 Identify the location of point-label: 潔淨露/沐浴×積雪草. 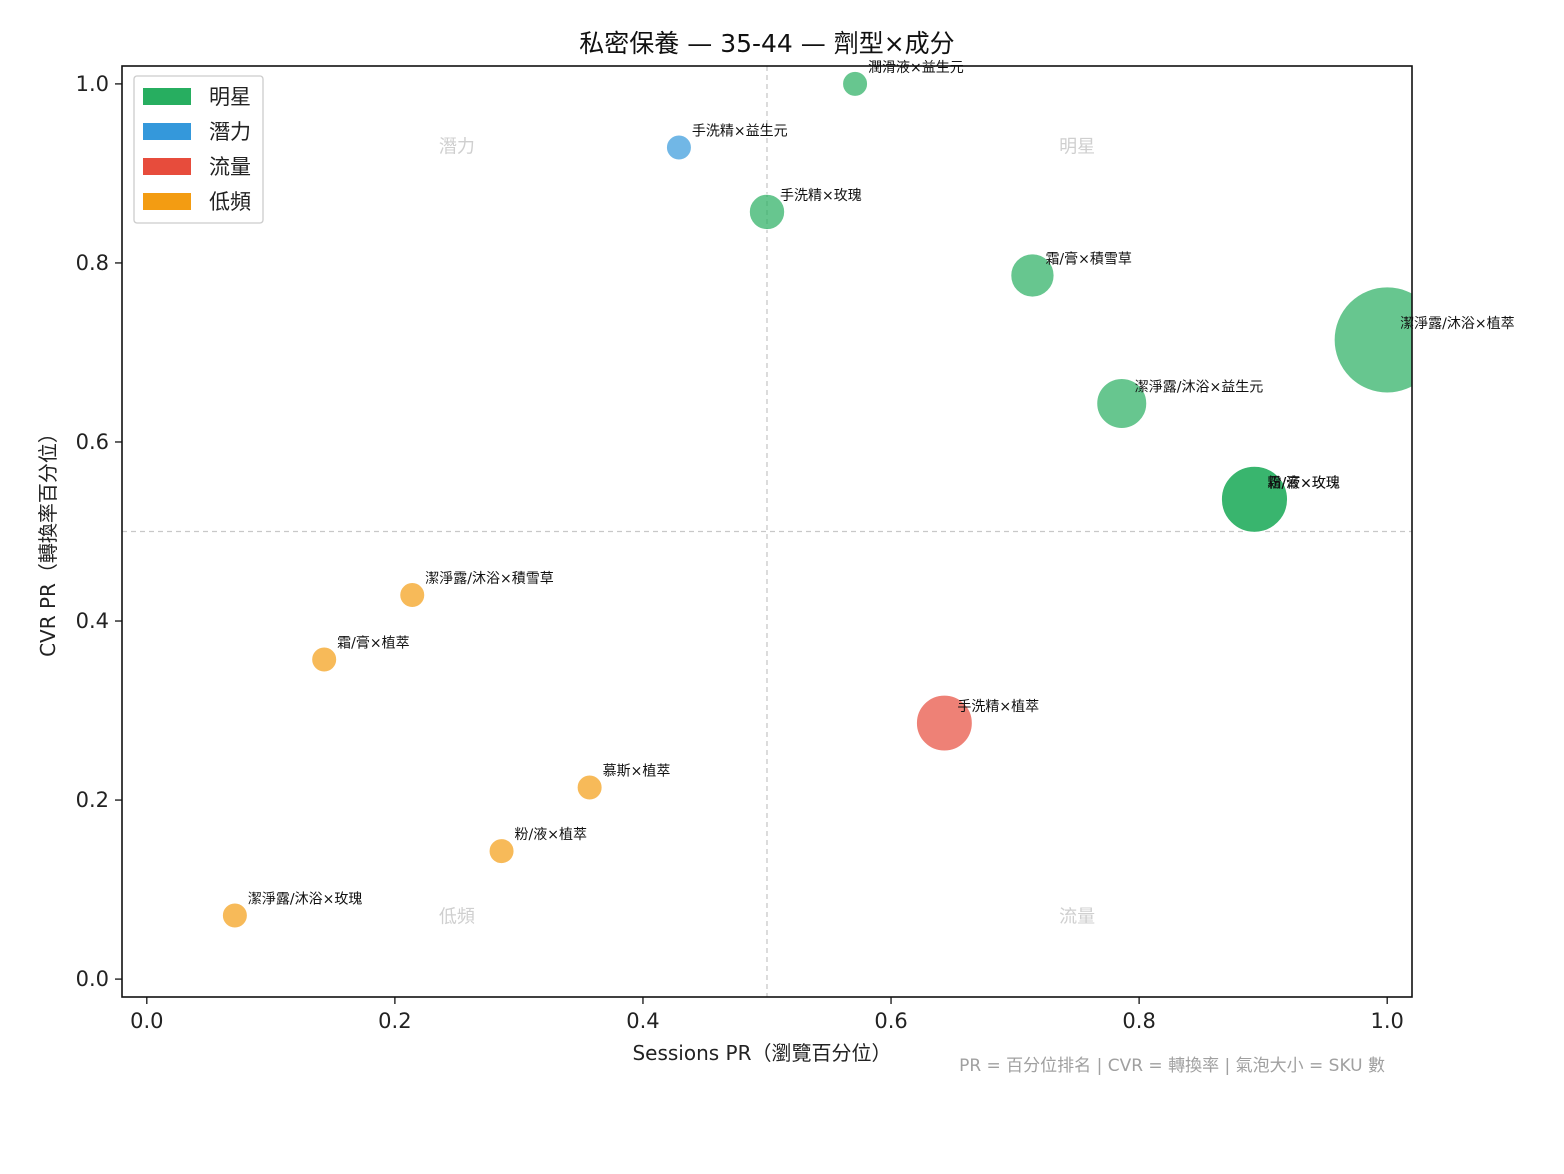
(489, 579).